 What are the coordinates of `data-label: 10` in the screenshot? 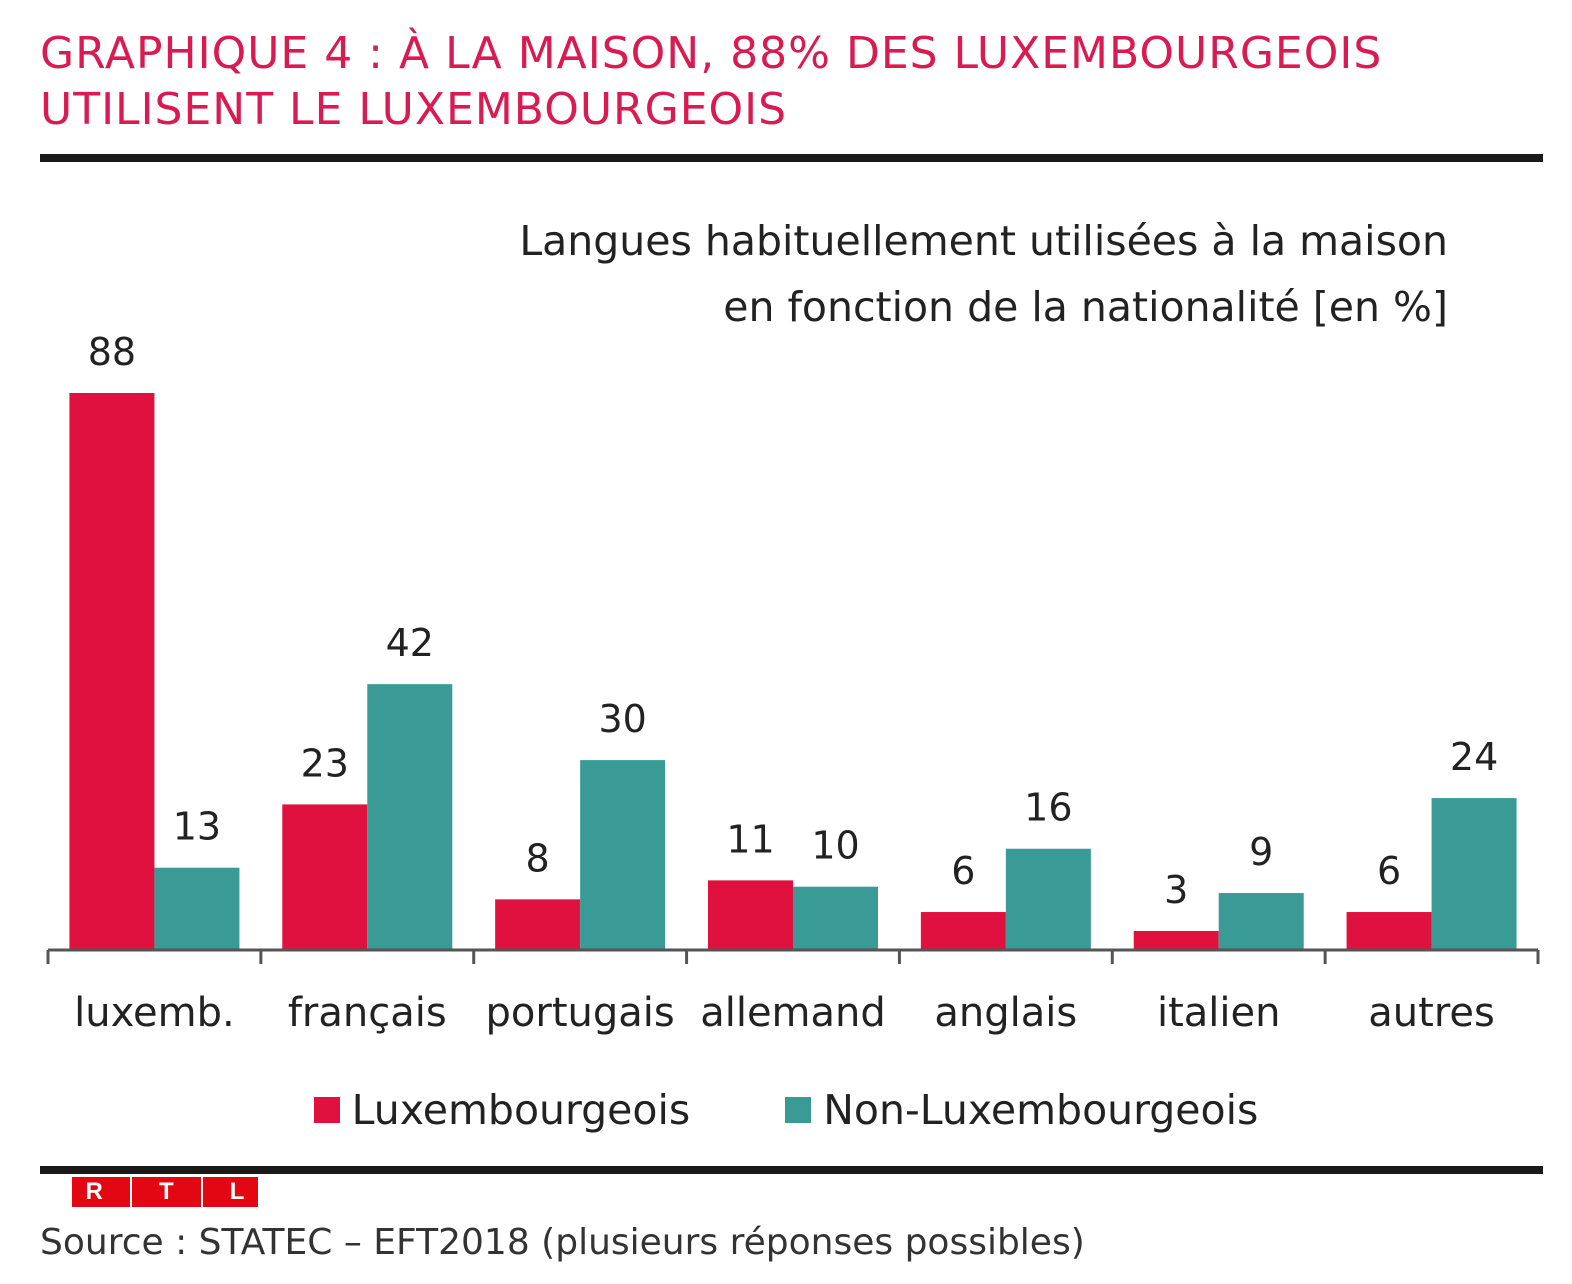 It's located at (835, 846).